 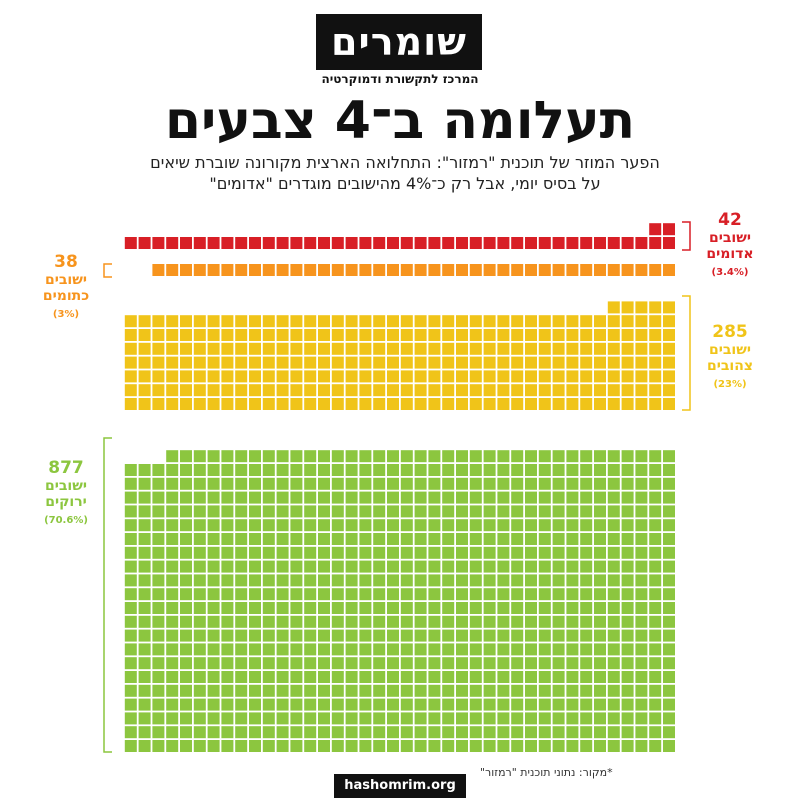 What do you see at coordinates (107, 595) in the screenshot?
I see `bracket-green` at bounding box center [107, 595].